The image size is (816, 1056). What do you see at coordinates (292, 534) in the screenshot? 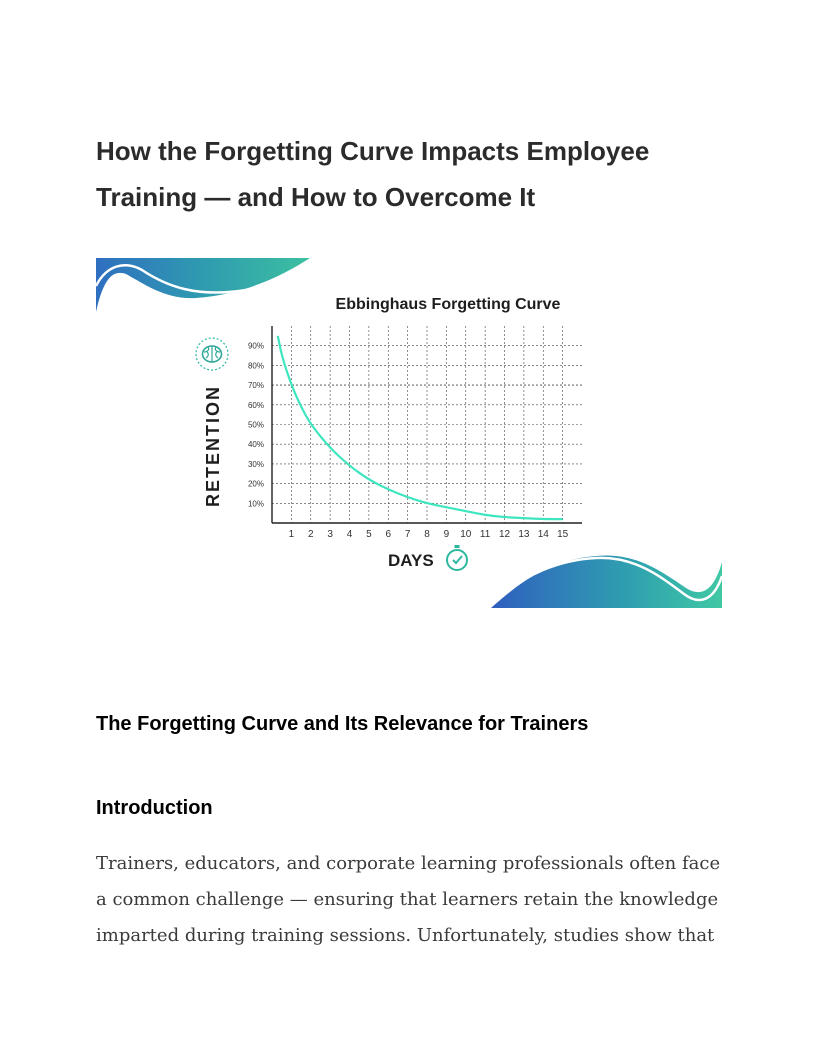
I see `x-tick-label: 1` at bounding box center [292, 534].